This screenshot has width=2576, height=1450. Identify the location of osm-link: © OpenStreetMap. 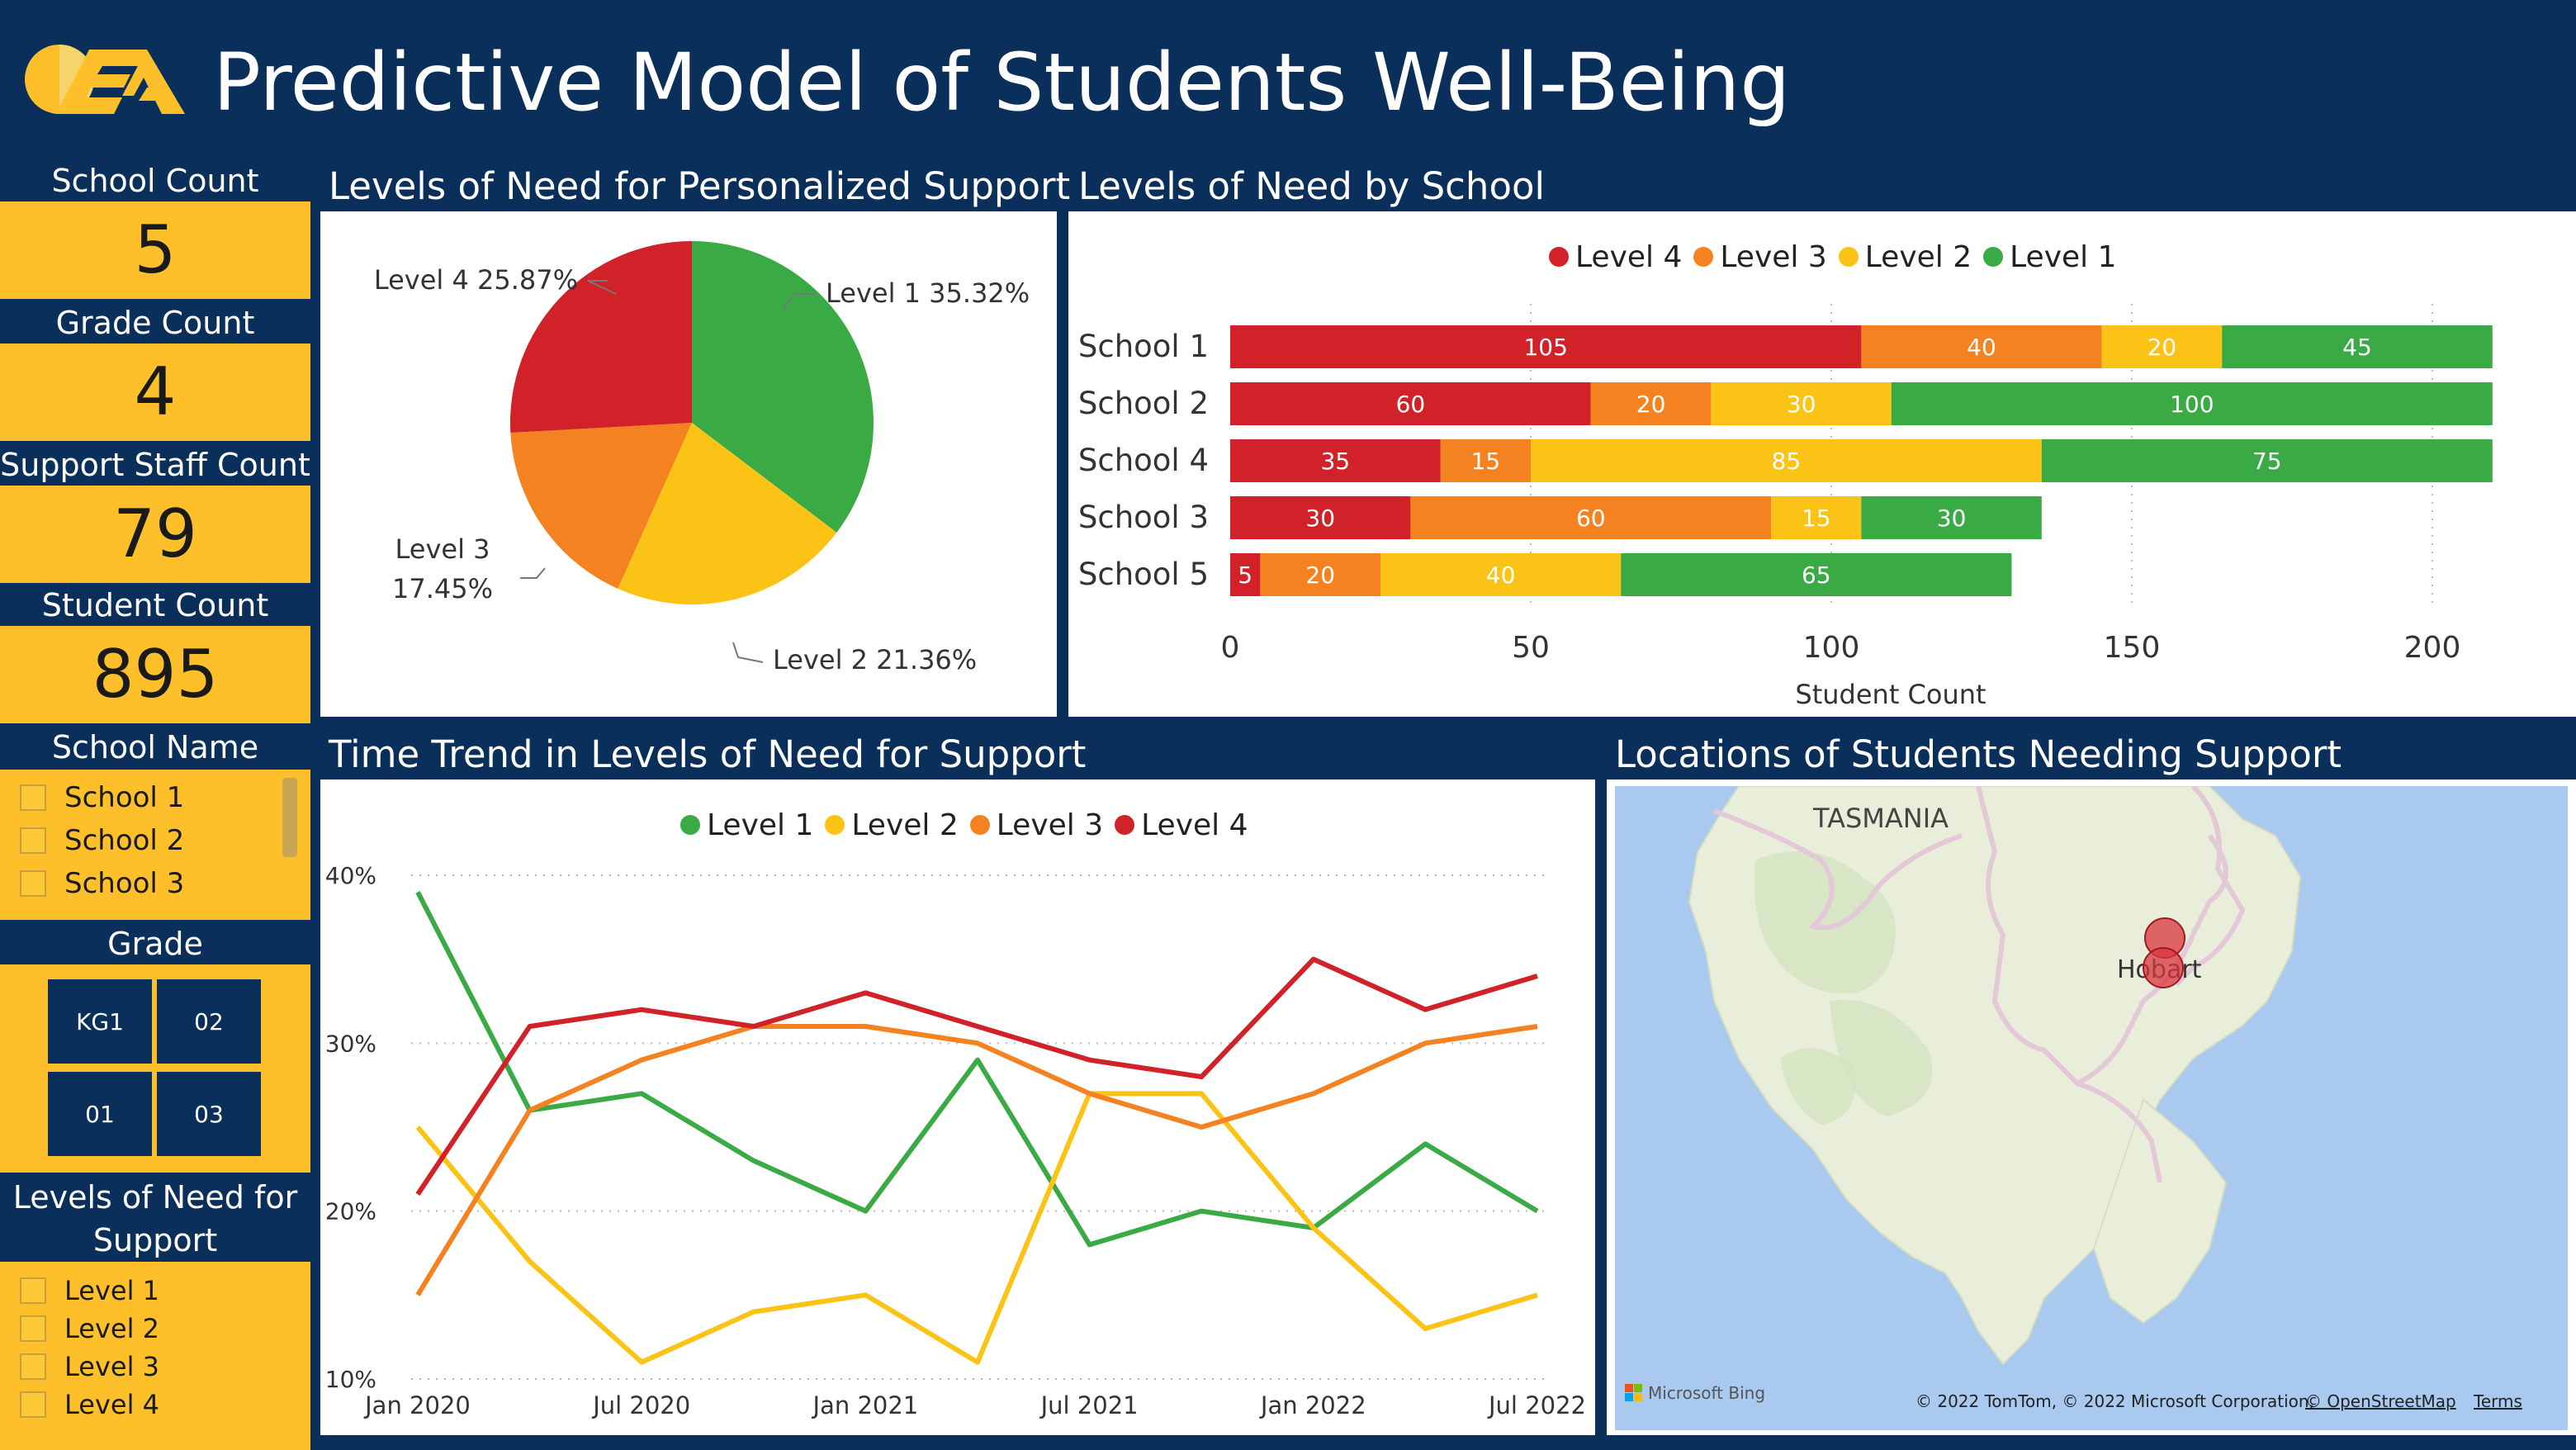
(2380, 1401).